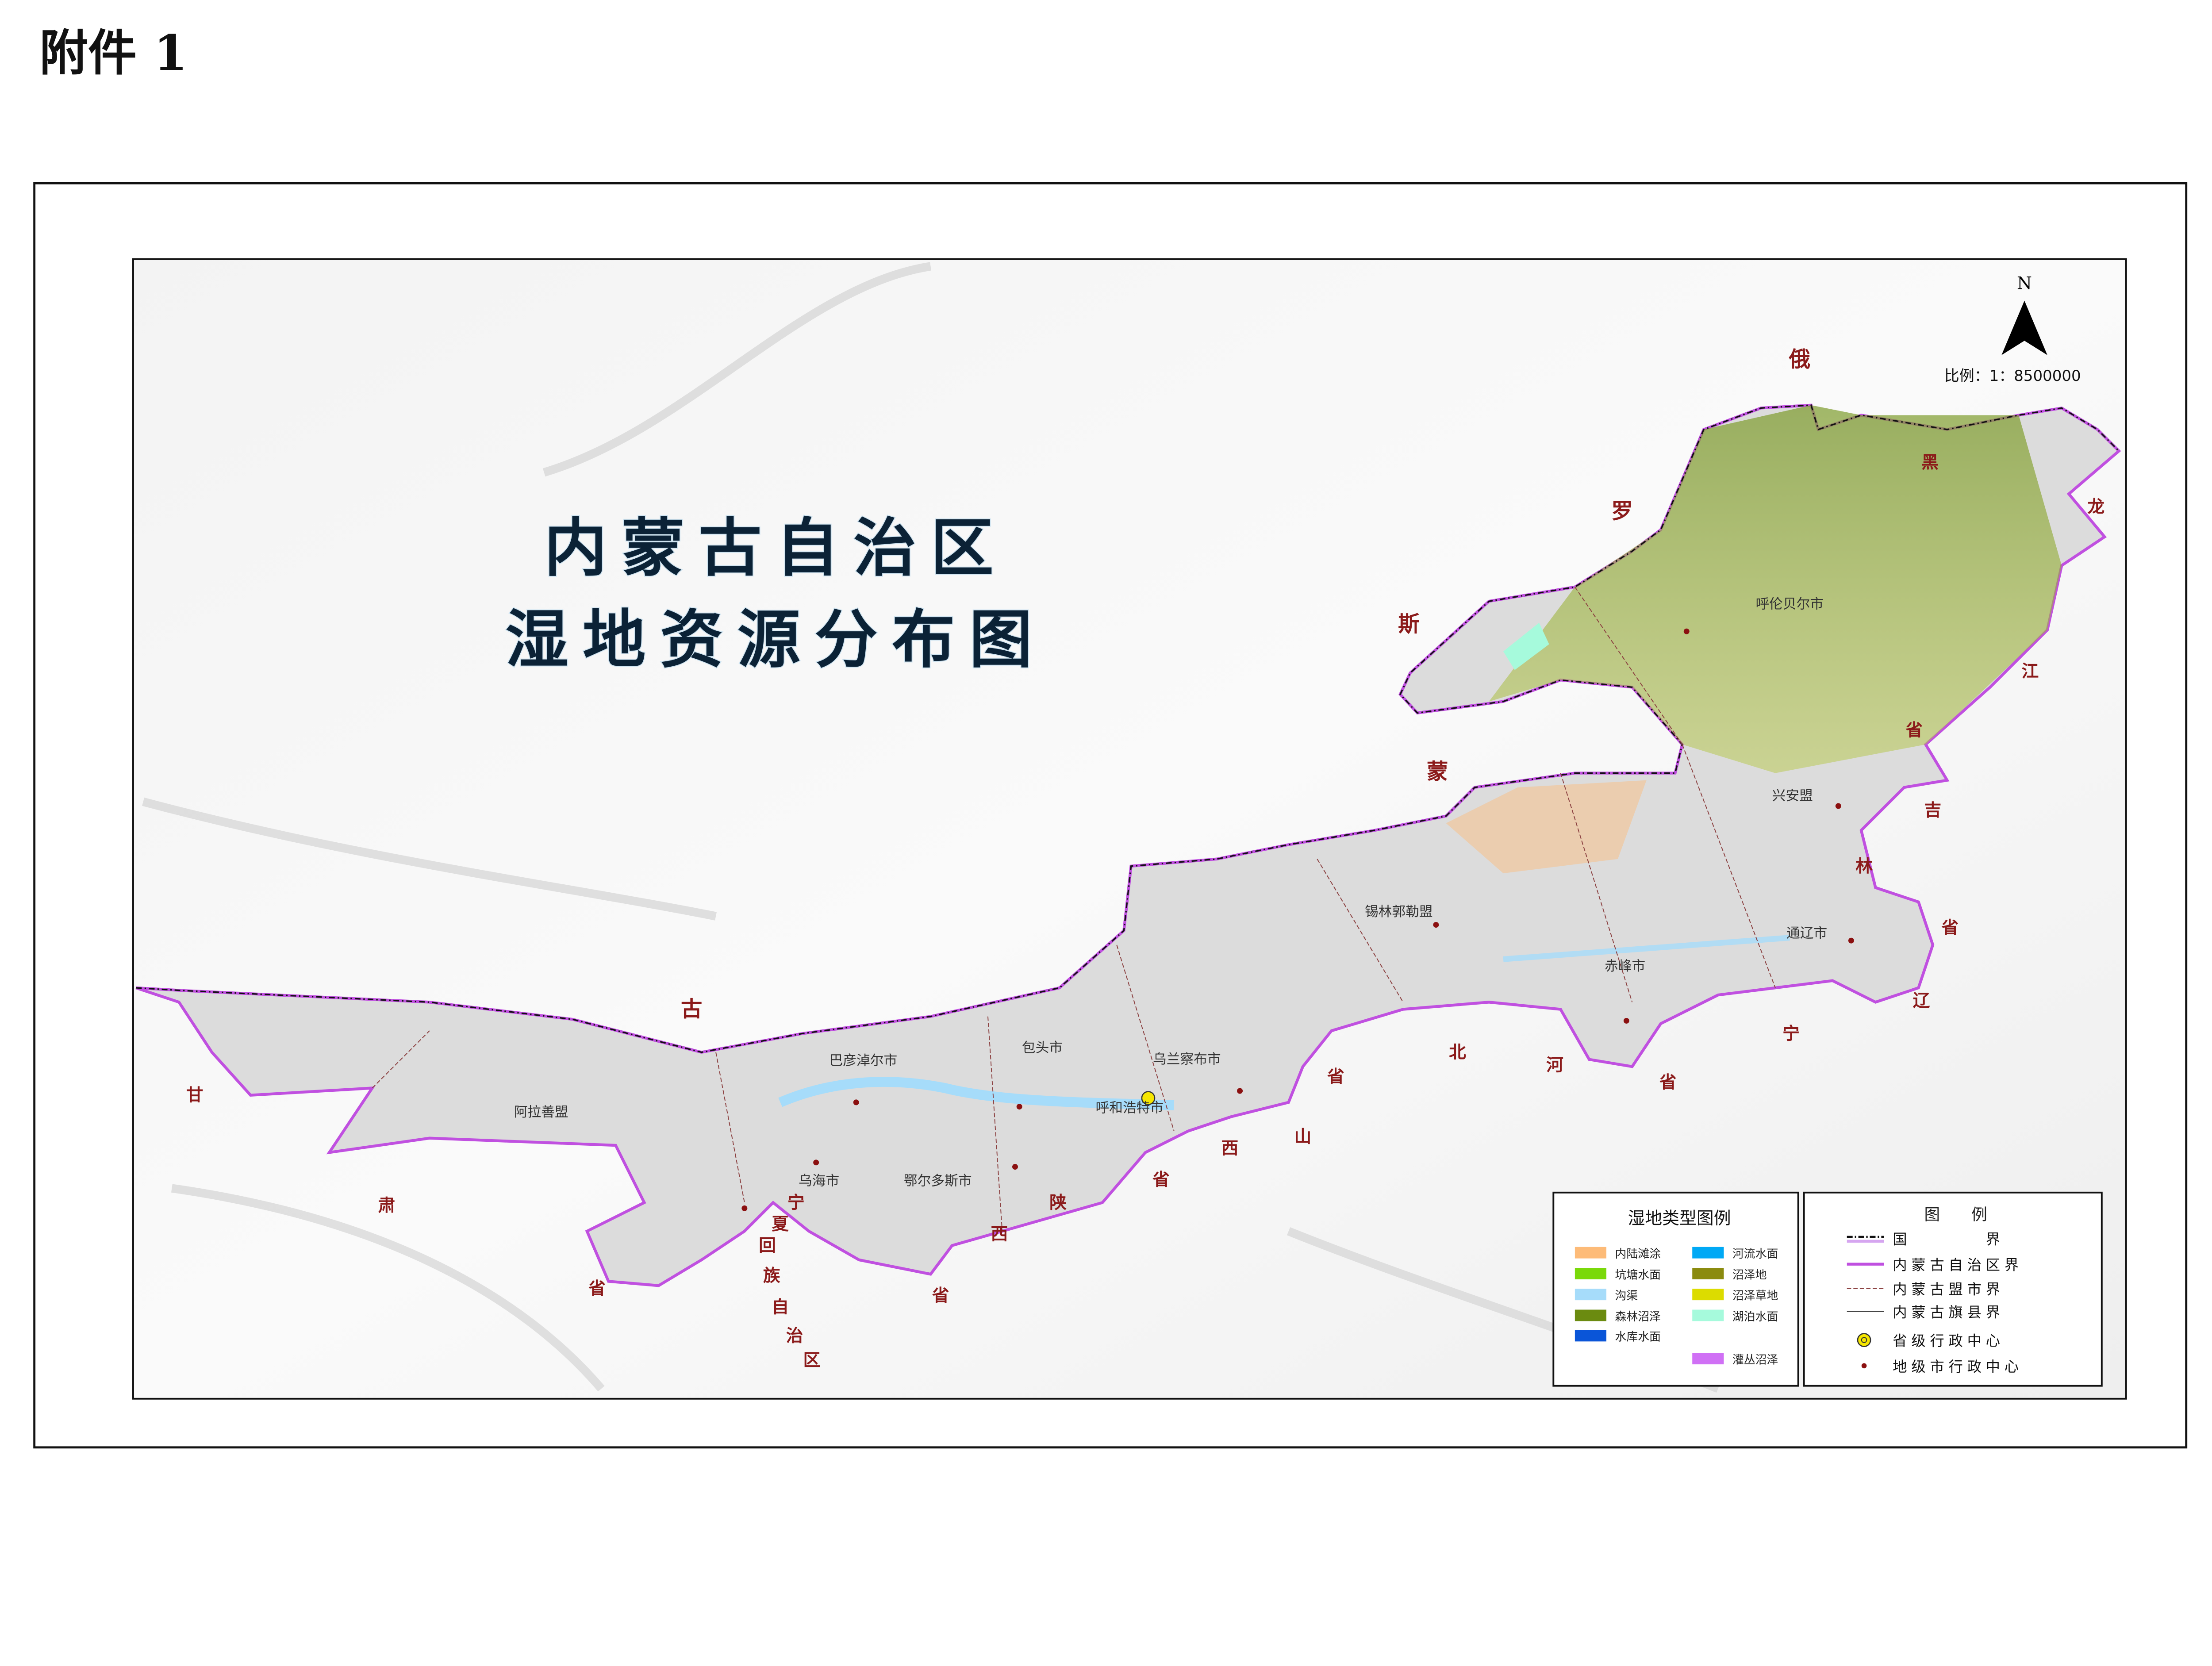 The height and width of the screenshot is (1666, 2212). I want to click on neighbor-label: 肃, so click(387, 1206).